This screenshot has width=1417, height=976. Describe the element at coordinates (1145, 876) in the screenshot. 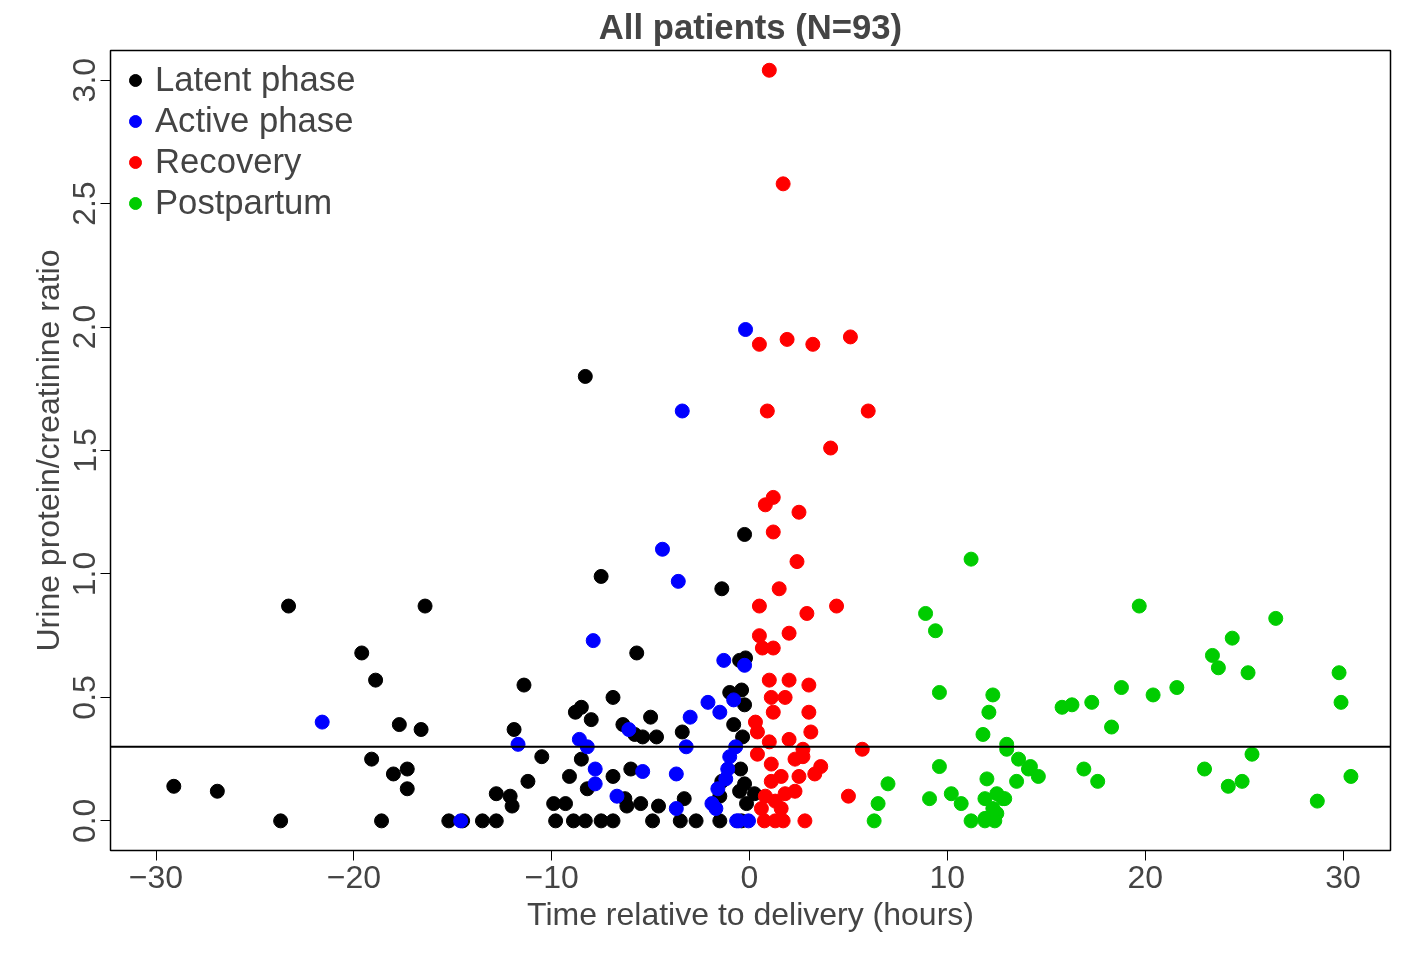

I see `x-tick-label: 20` at that location.